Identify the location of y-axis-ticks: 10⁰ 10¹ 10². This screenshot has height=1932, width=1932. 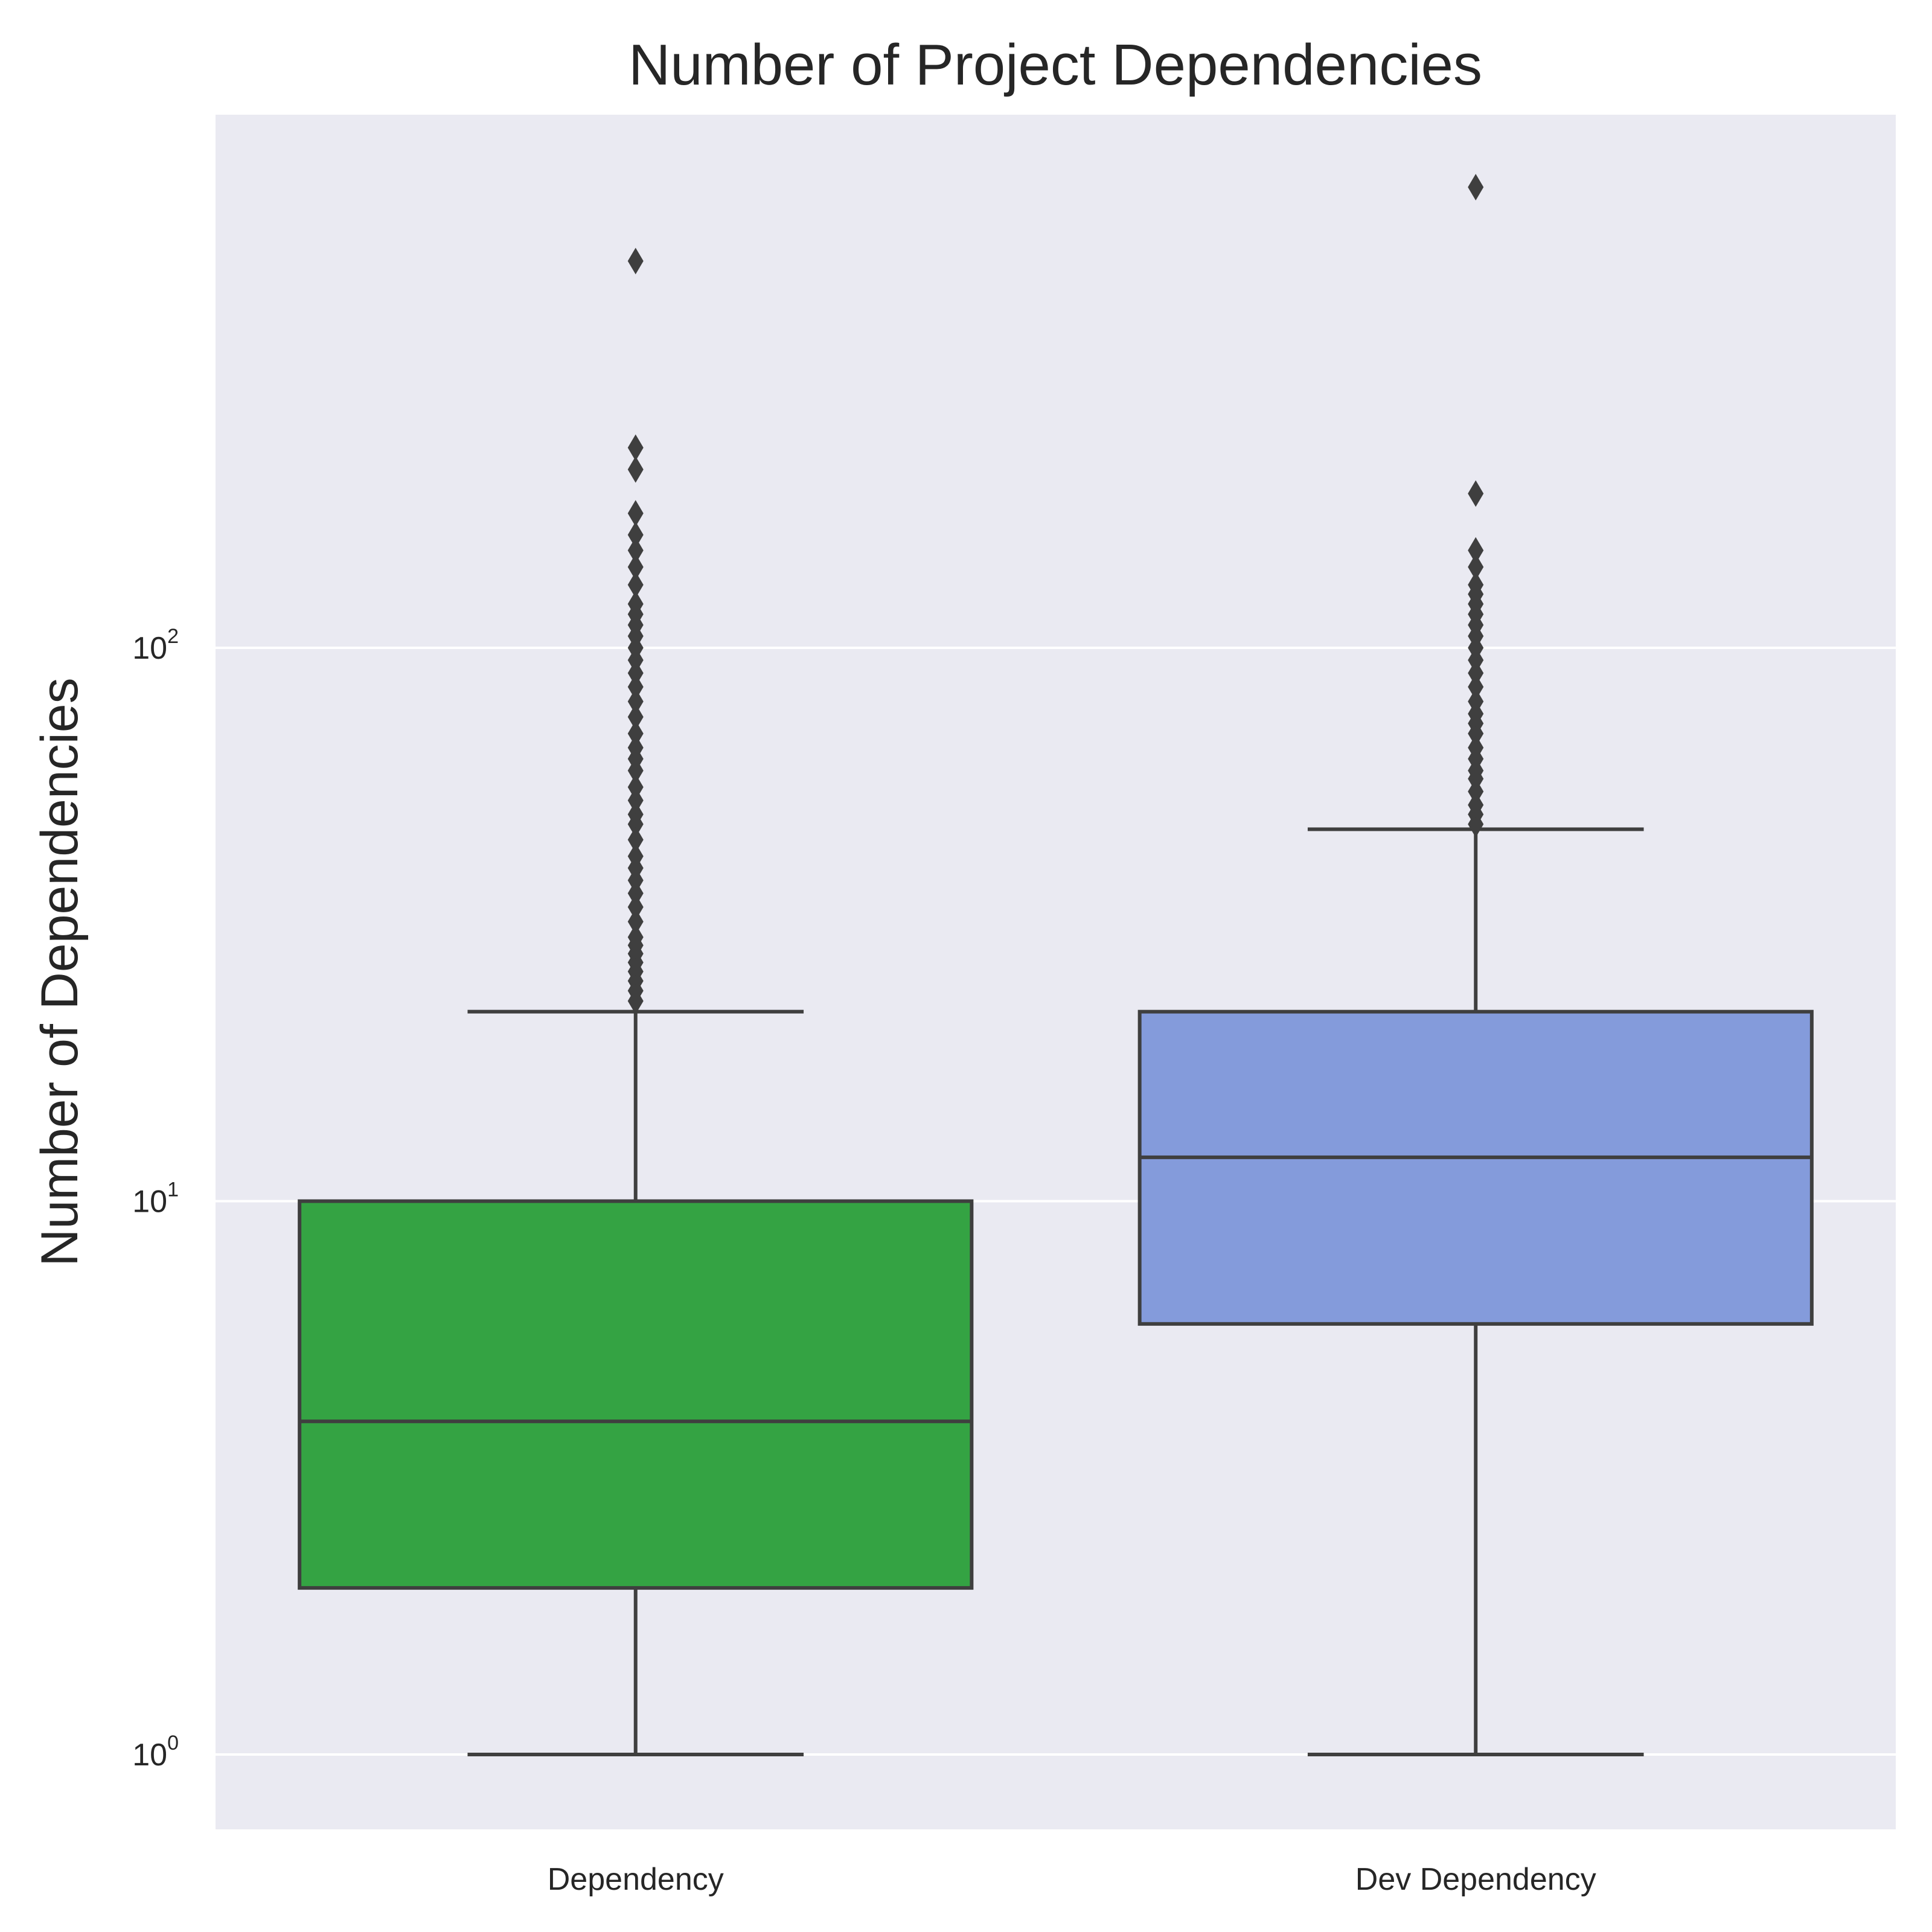
(156, 1199).